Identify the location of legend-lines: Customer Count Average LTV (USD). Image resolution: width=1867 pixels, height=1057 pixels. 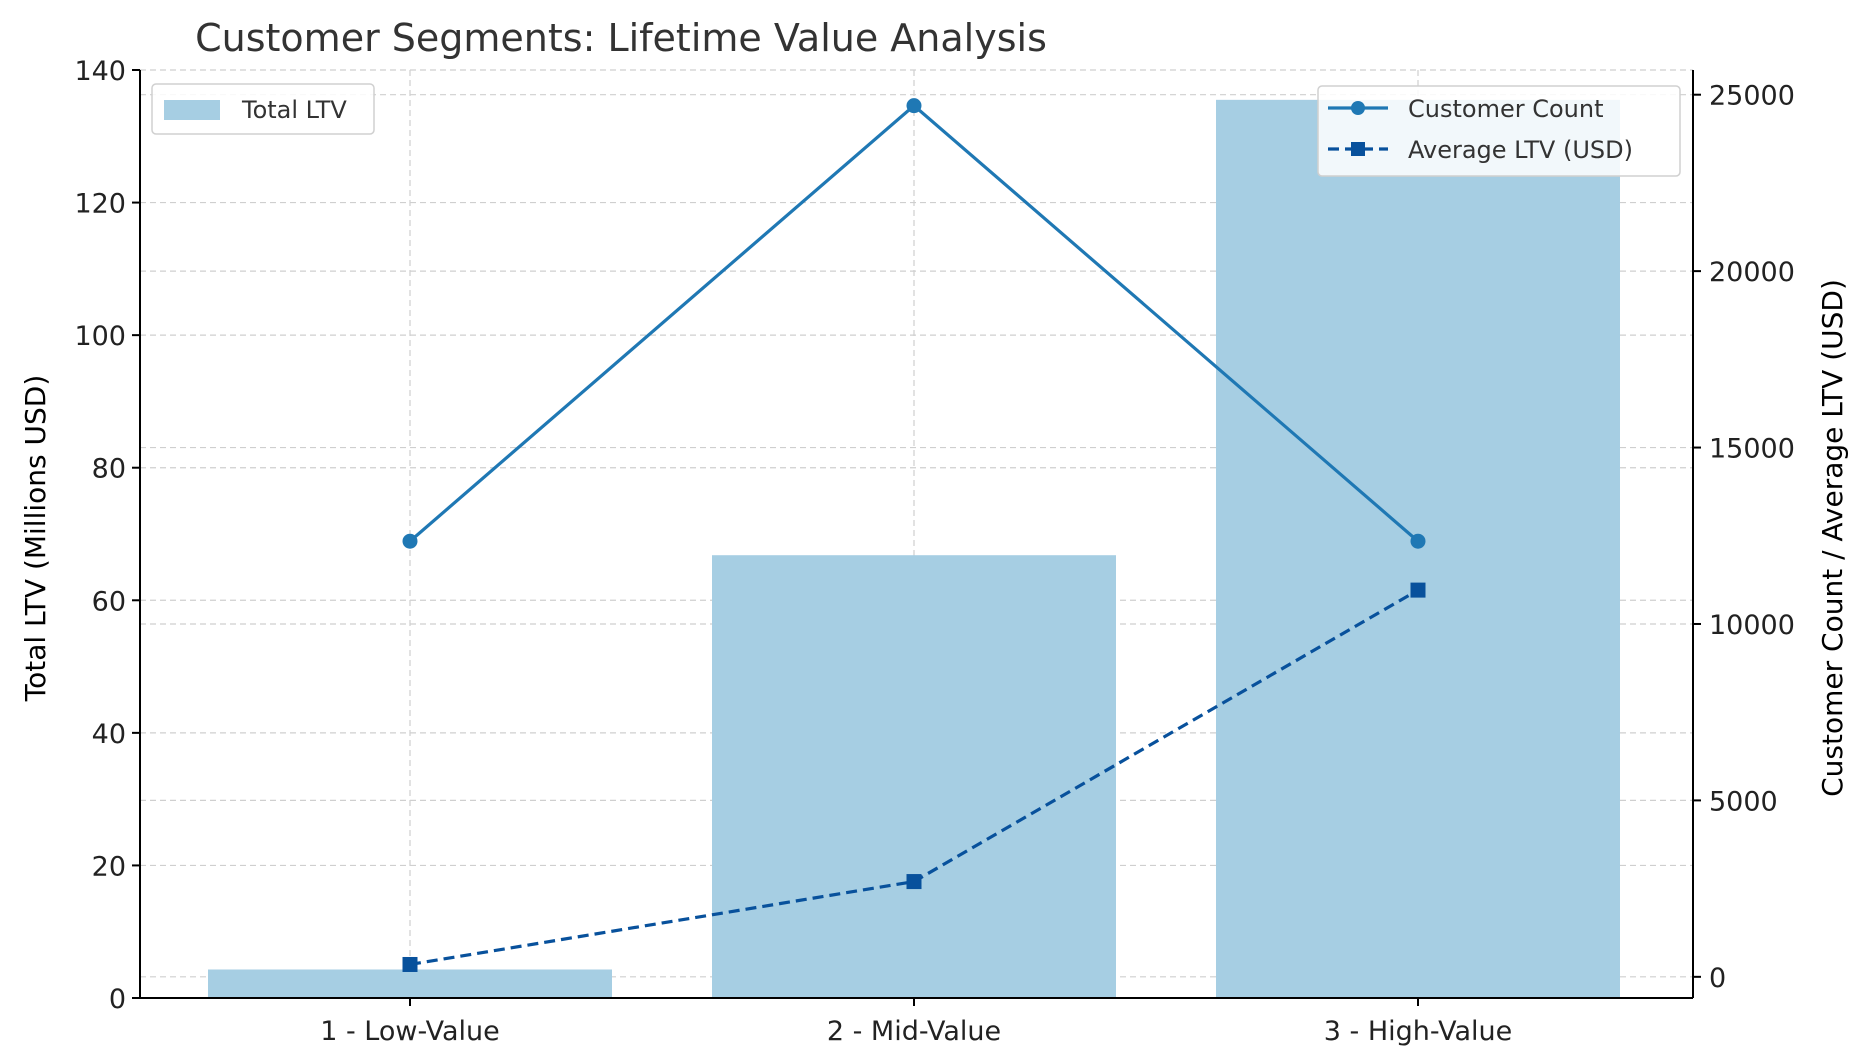
(1499, 131).